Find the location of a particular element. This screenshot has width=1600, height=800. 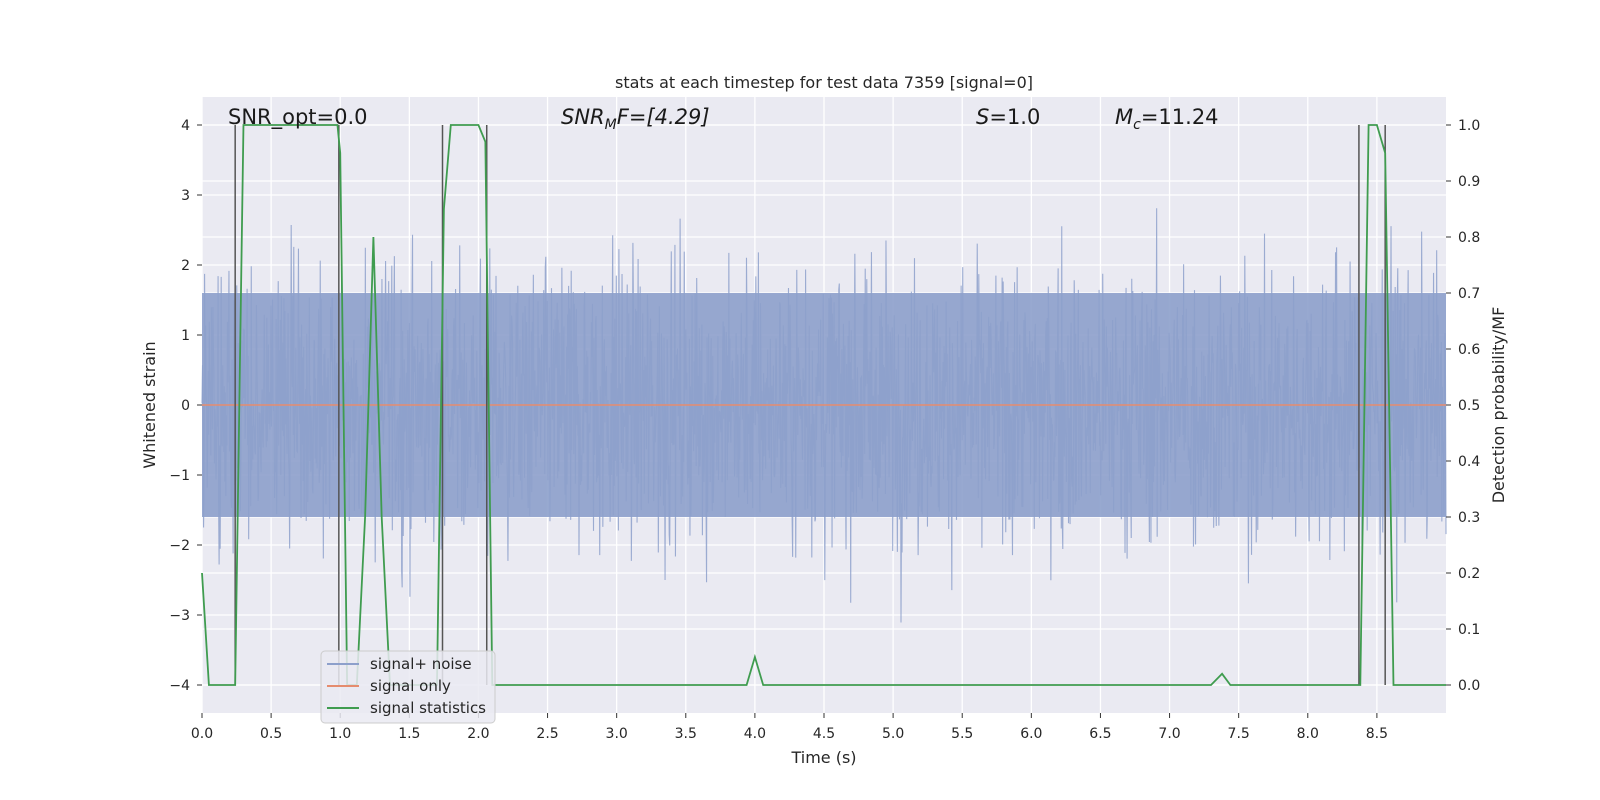

mc-sub: c is located at coordinates (1137, 125).